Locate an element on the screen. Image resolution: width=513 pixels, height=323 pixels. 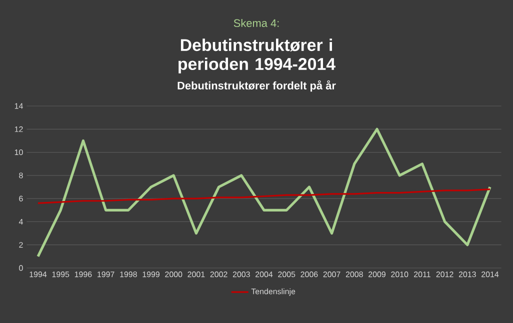
chart-subtitle: Debutinstruktører fordelt på år is located at coordinates (257, 86).